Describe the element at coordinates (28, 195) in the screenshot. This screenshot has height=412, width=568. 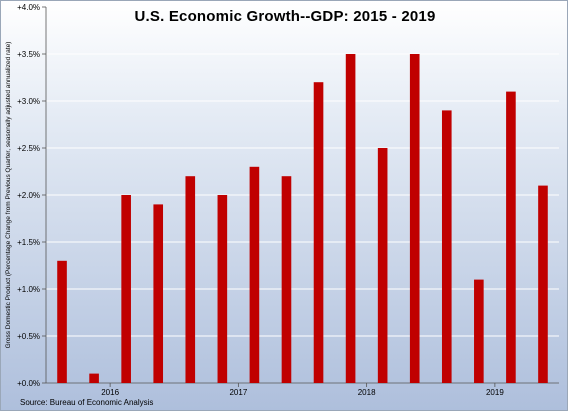
I see `y-tick-label: +2.0%` at that location.